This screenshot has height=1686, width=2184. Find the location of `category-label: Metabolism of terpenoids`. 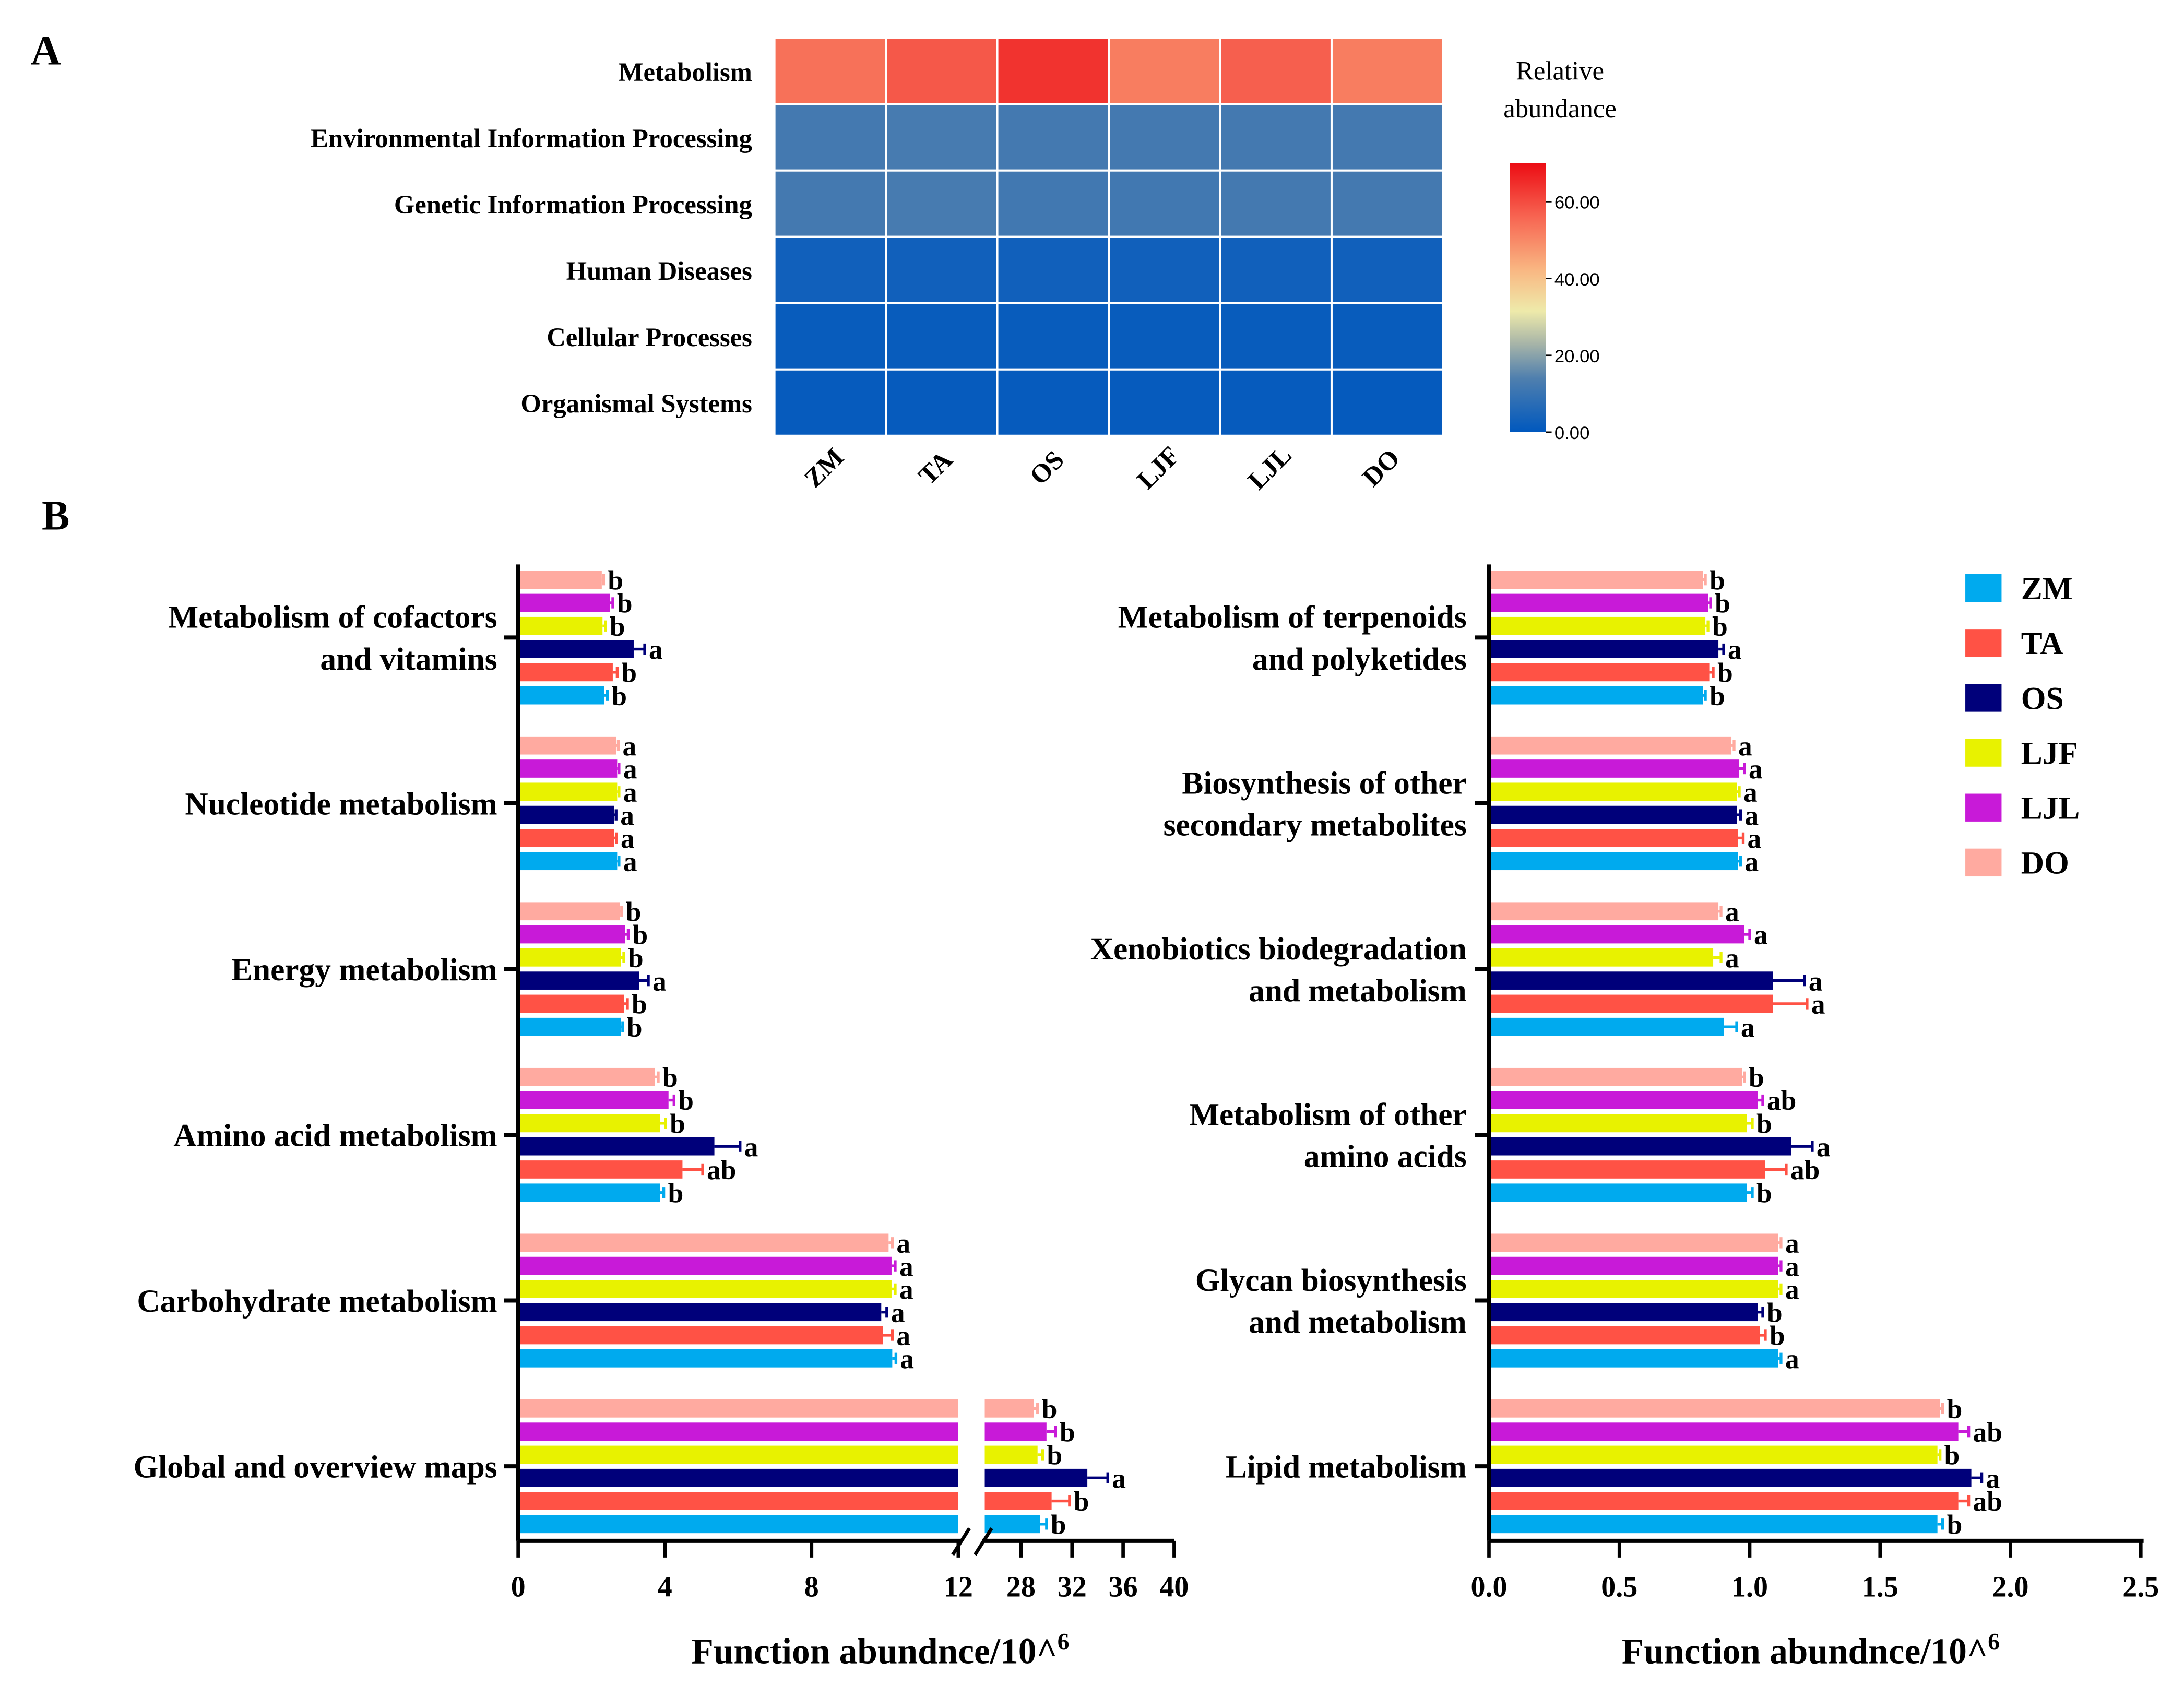

category-label: Metabolism of terpenoids is located at coordinates (1293, 617).